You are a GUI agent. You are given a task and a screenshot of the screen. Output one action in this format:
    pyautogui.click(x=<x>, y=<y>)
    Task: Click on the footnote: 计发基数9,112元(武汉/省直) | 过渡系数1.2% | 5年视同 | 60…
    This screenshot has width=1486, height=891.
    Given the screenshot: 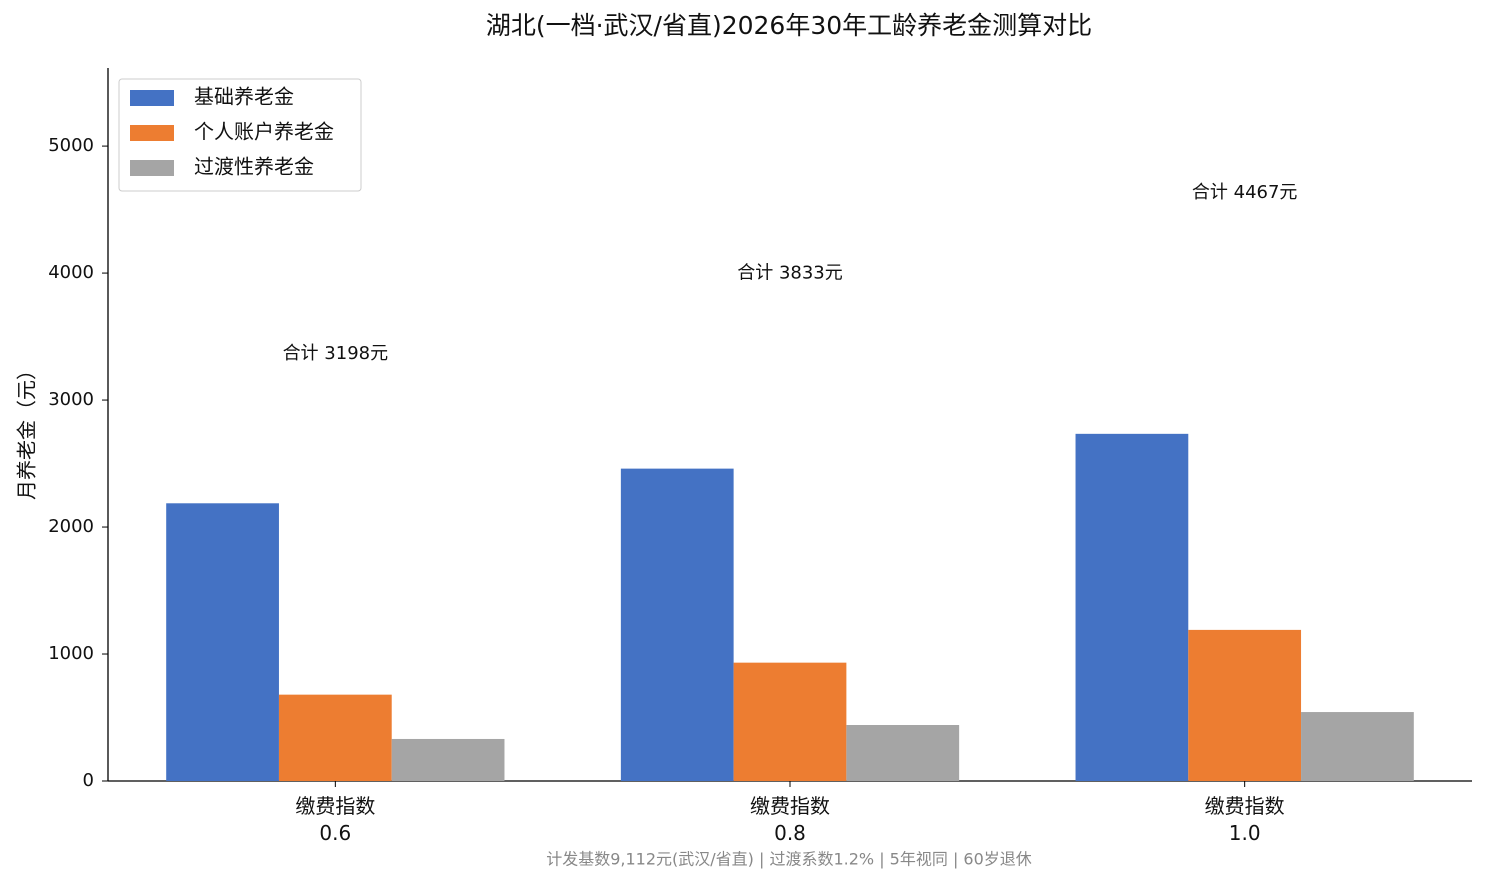 What is the action you would take?
    pyautogui.click(x=789, y=859)
    